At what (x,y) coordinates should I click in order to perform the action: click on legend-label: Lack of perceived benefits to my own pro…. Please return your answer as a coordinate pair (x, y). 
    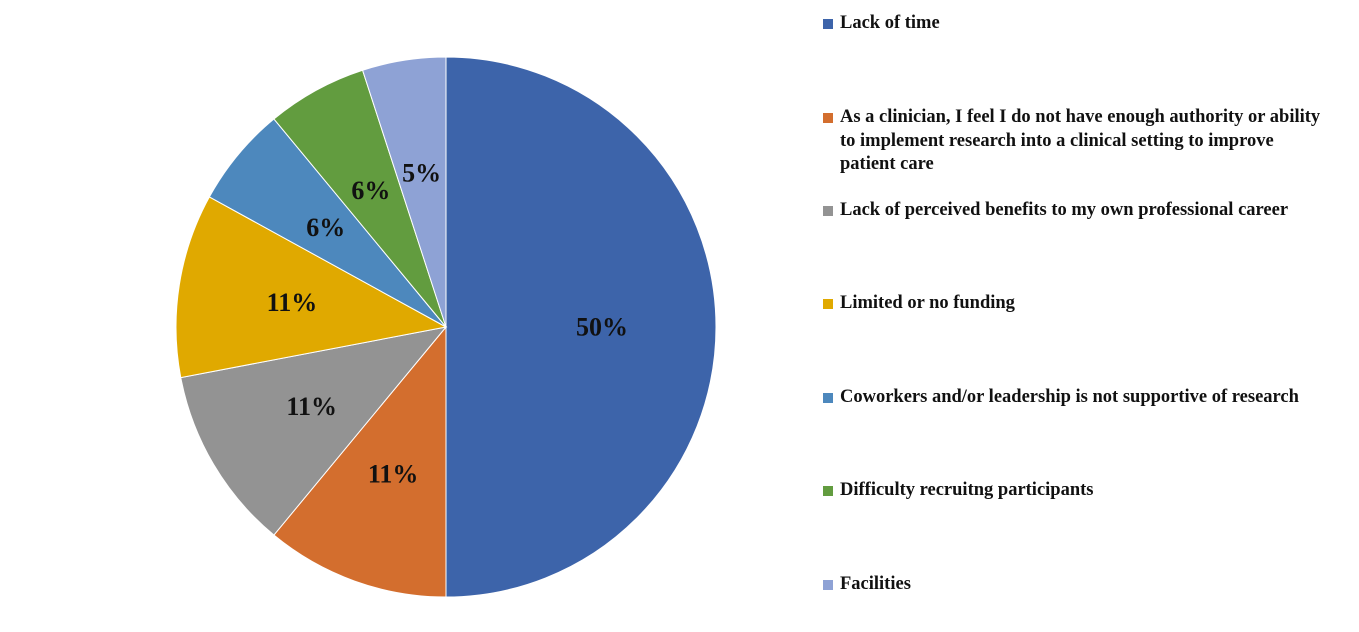
    Looking at the image, I should click on (1064, 210).